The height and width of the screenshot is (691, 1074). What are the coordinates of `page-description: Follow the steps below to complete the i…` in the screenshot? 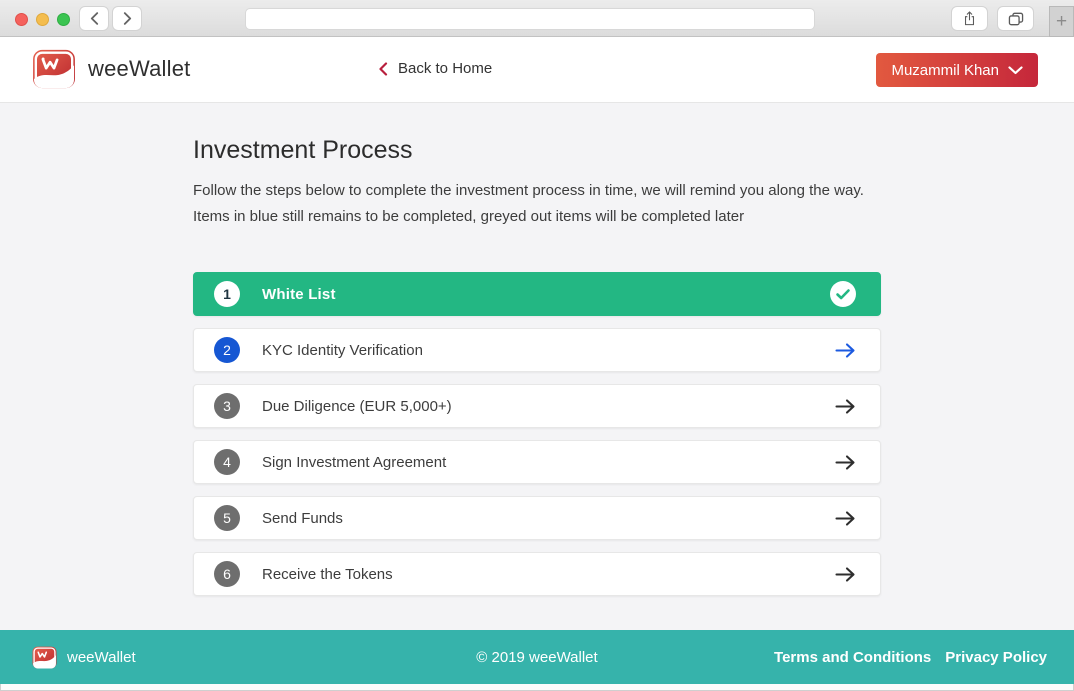 It's located at (528, 203).